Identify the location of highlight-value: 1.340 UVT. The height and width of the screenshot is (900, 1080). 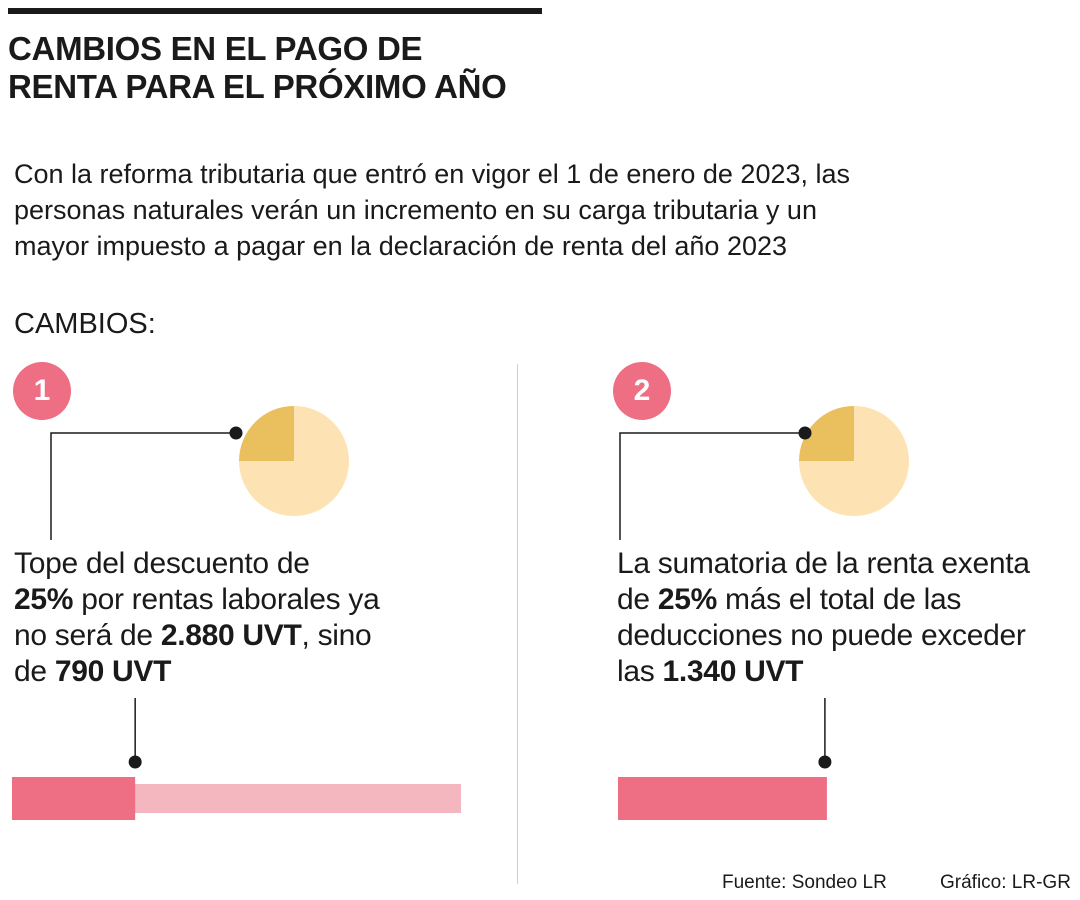
(733, 671).